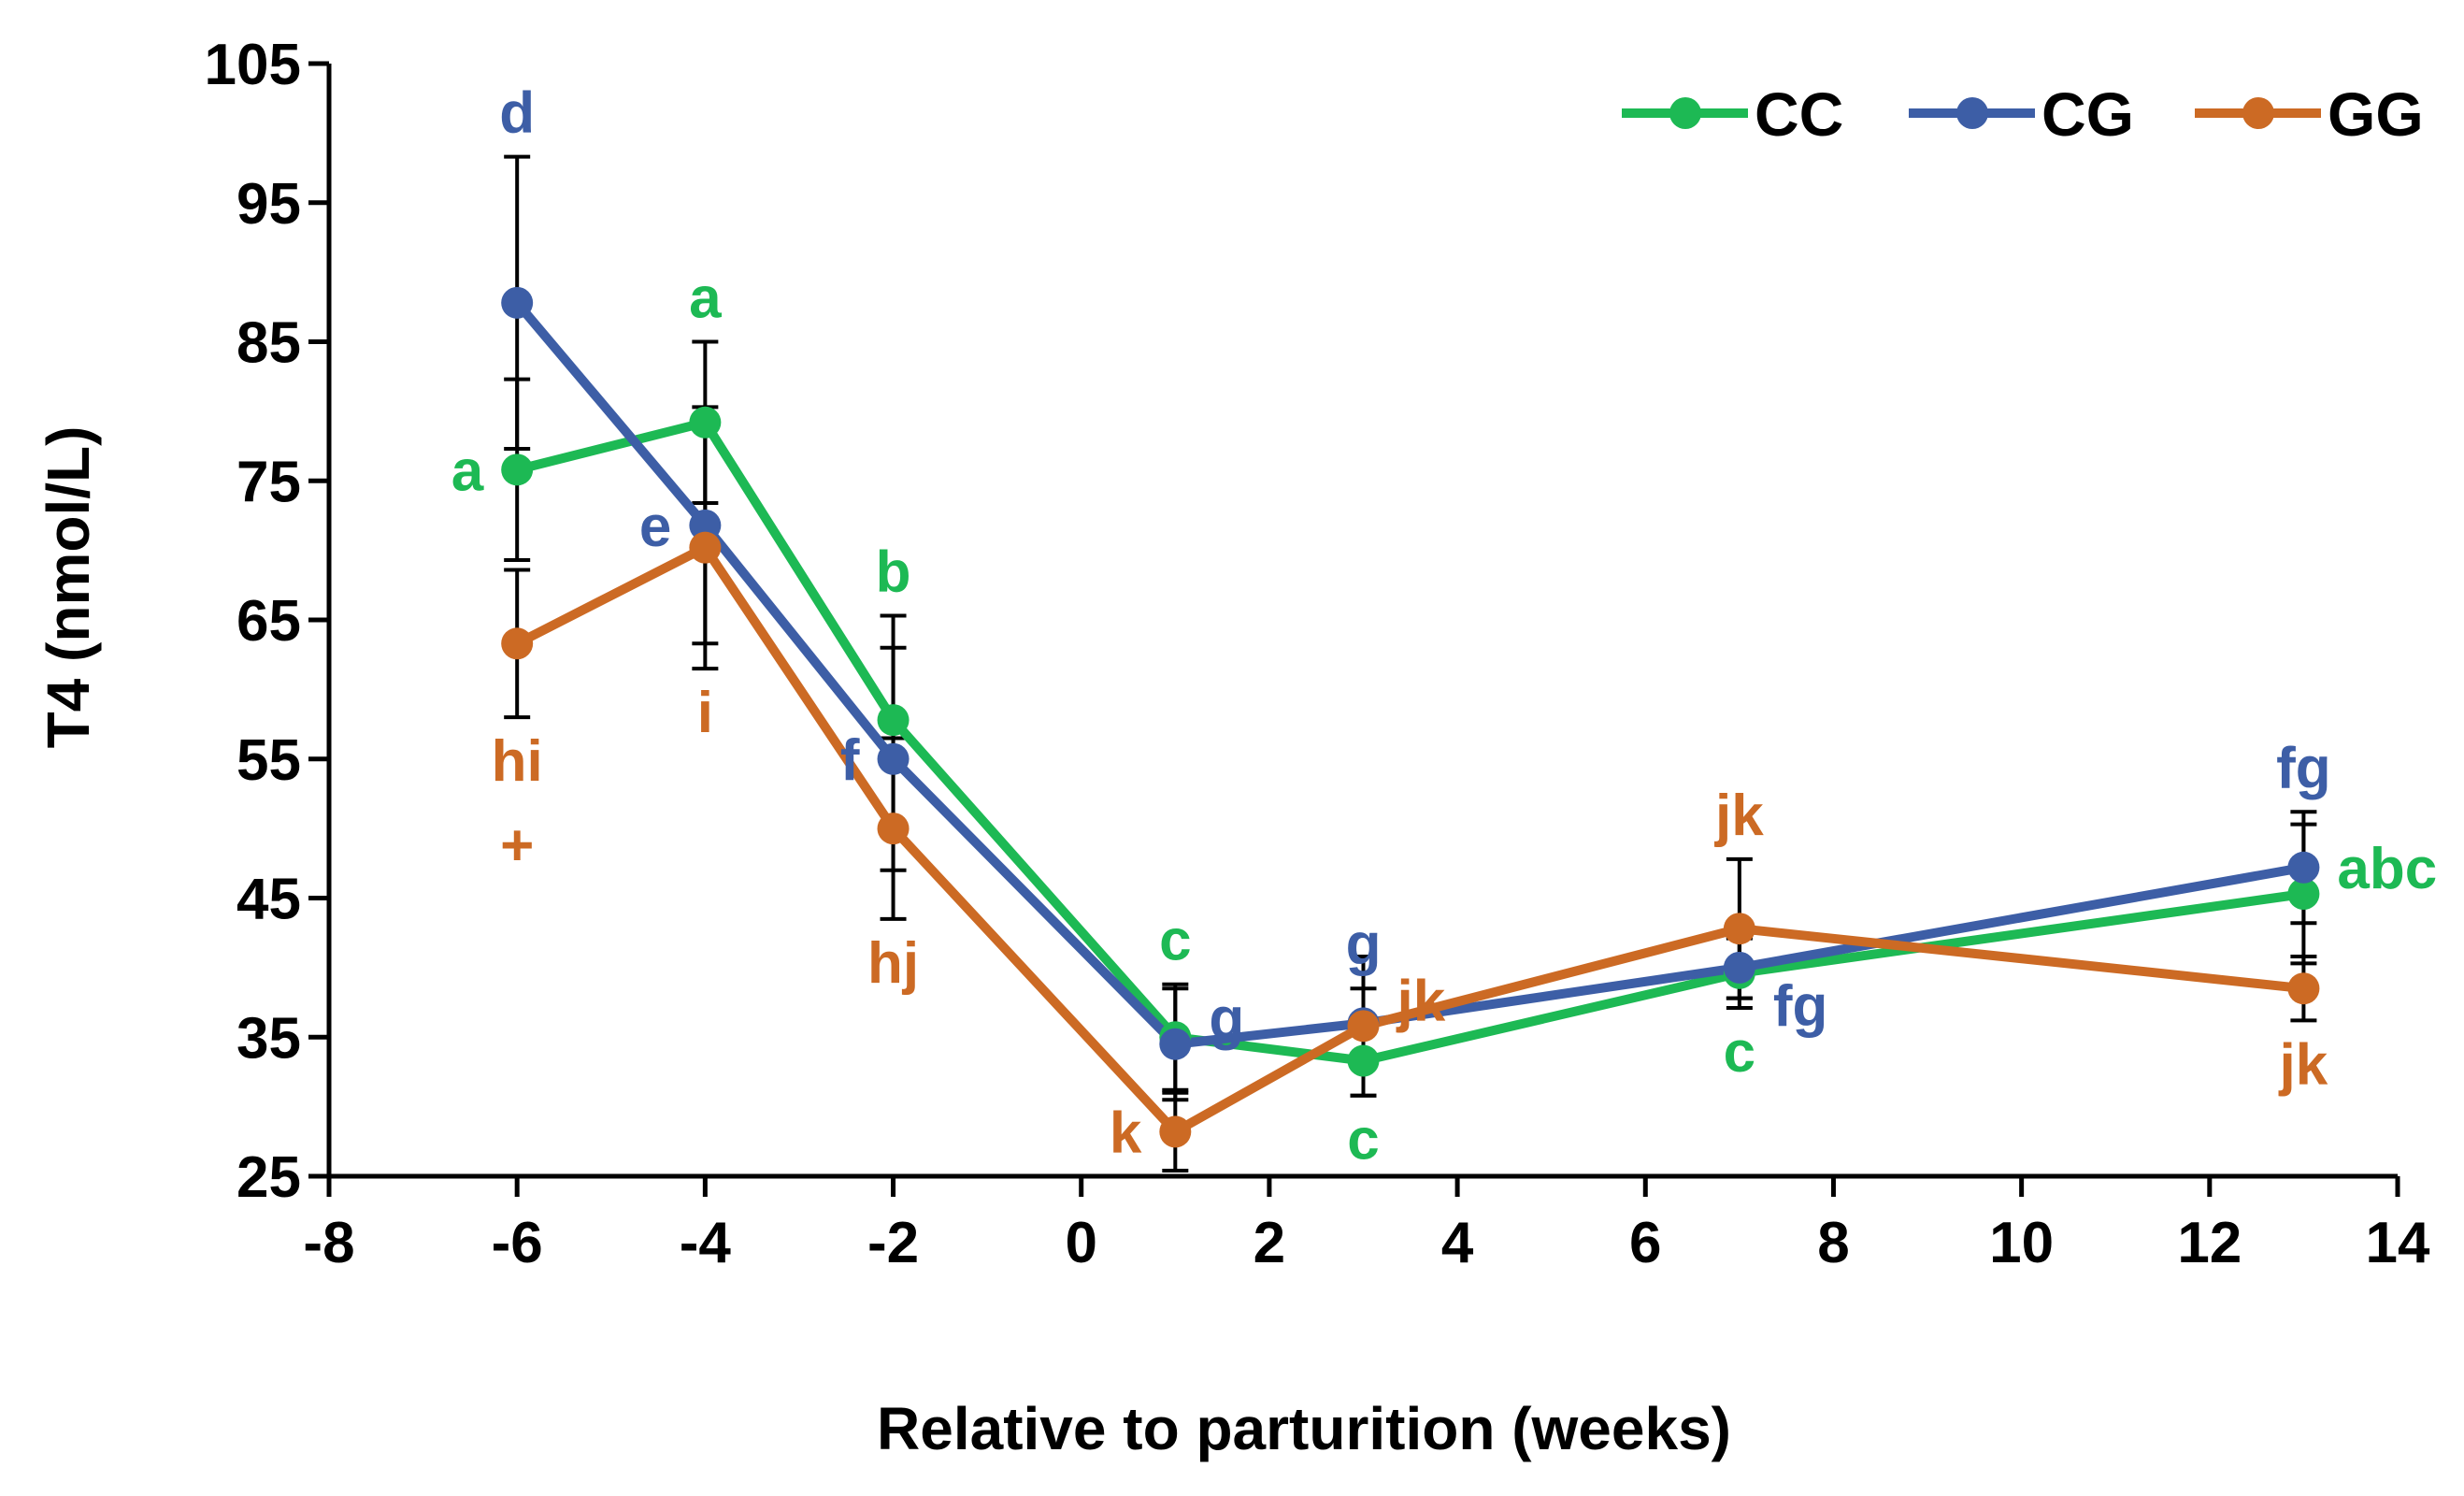 Image resolution: width=2464 pixels, height=1496 pixels. What do you see at coordinates (1457, 1243) in the screenshot?
I see `x-tick-label: 4` at bounding box center [1457, 1243].